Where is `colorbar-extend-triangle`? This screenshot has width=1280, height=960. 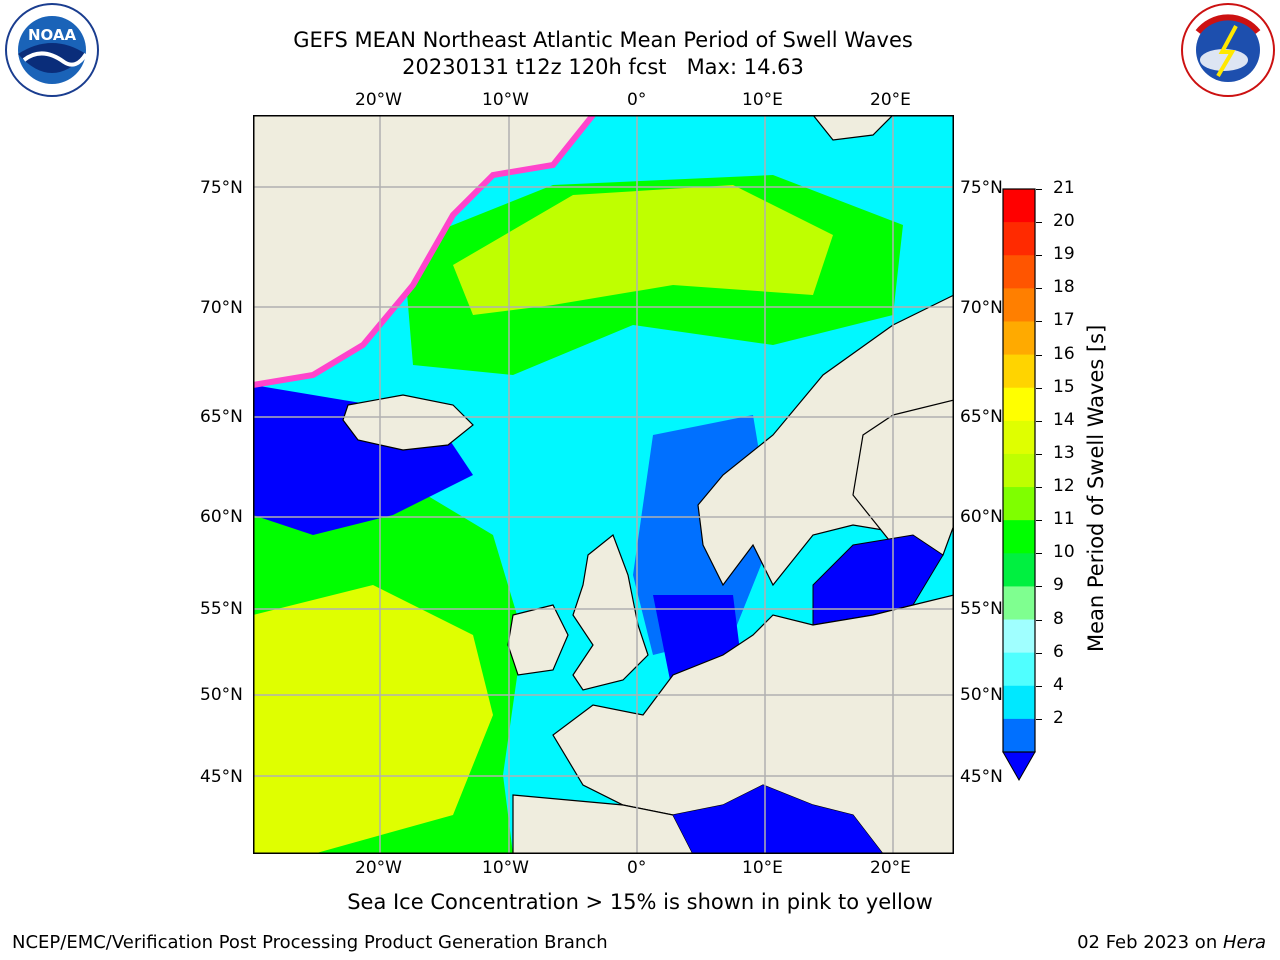
colorbar-extend-triangle is located at coordinates (1019, 766).